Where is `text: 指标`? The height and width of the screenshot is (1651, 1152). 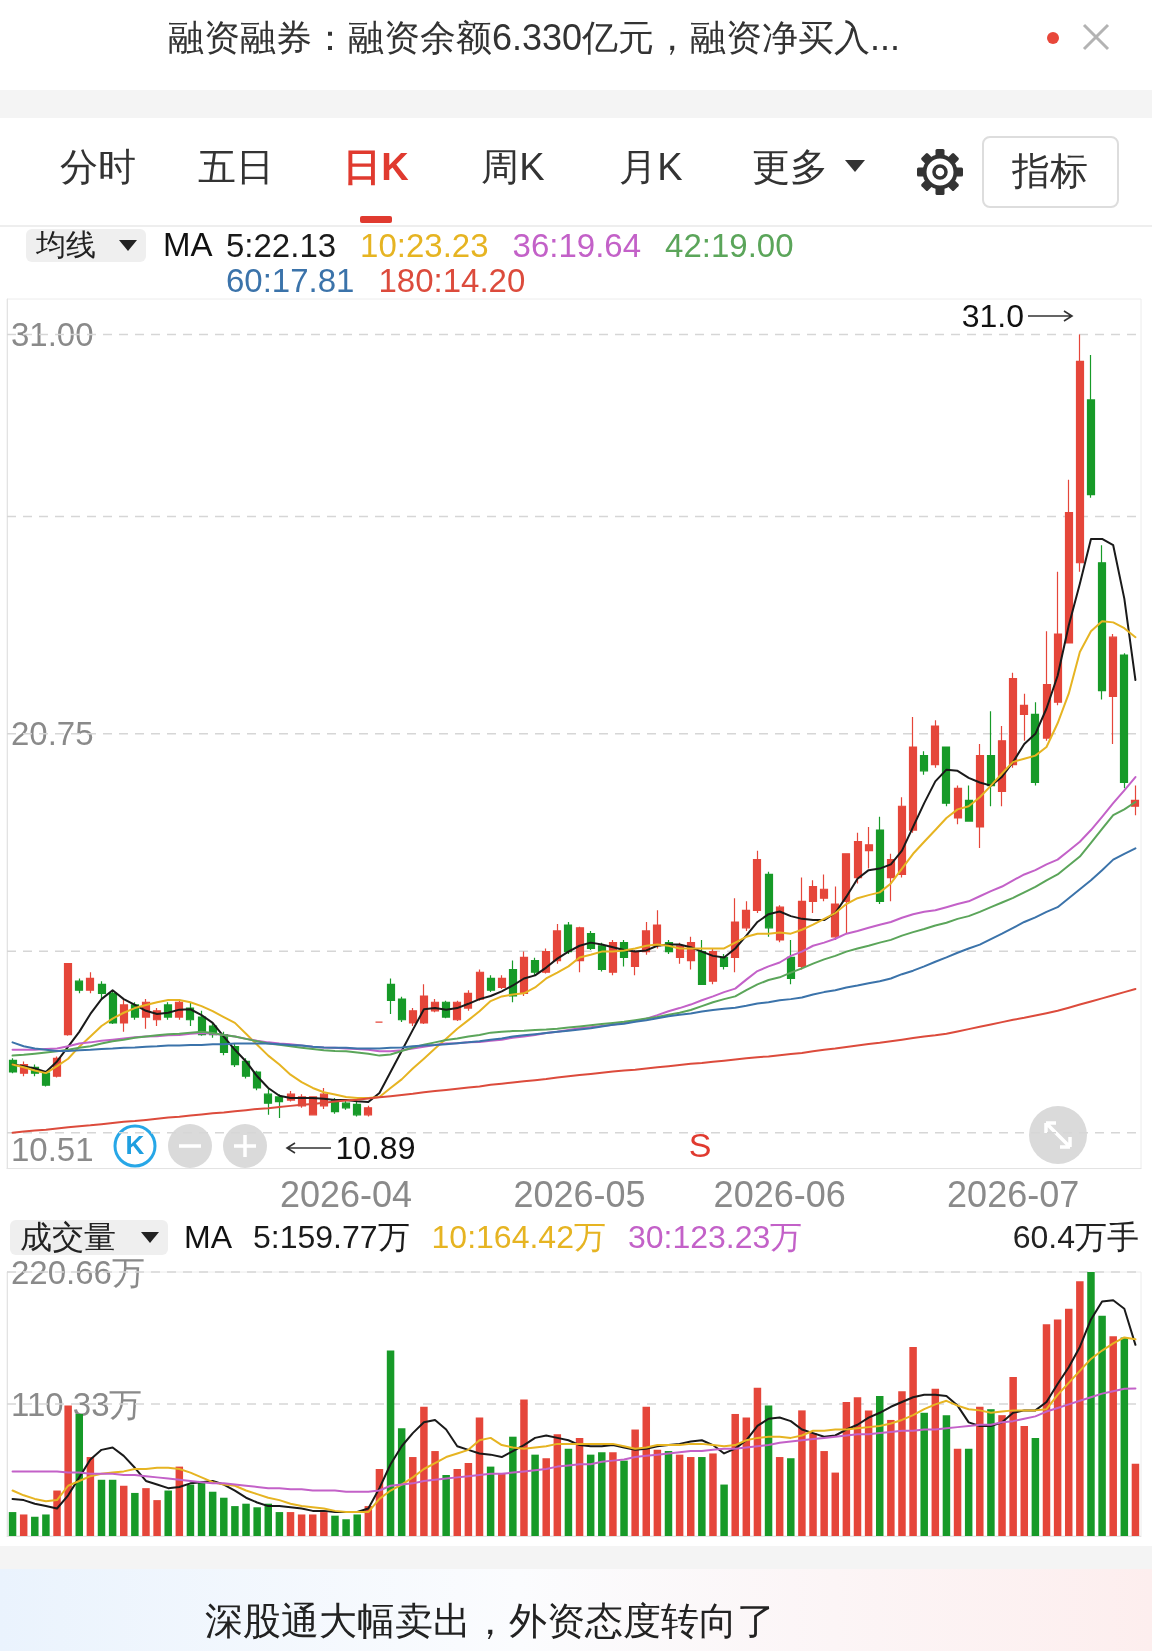 text: 指标 is located at coordinates (1050, 172).